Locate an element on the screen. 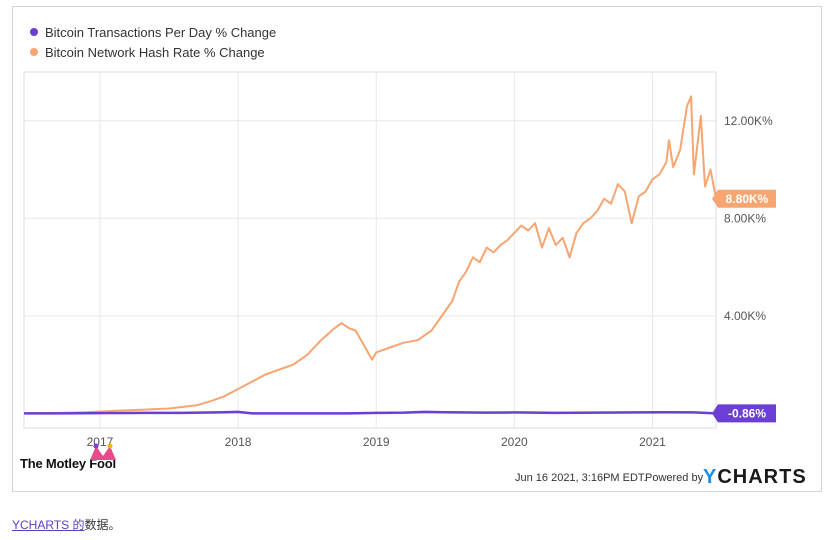 This screenshot has height=540, width=840. legend-label-hashrate: Bitcoin Network Hash Rate % Change is located at coordinates (155, 52).